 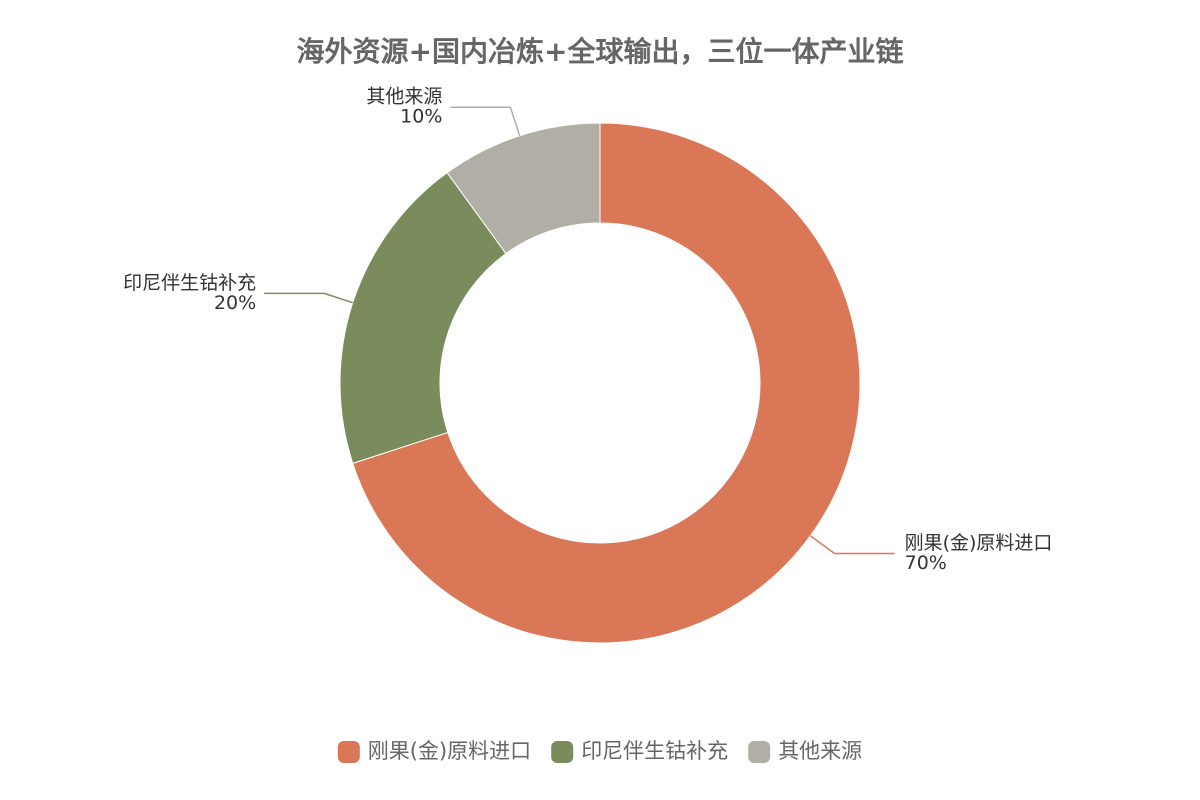 What do you see at coordinates (654, 751) in the screenshot?
I see `legend-label: 印尼伴生钴补充` at bounding box center [654, 751].